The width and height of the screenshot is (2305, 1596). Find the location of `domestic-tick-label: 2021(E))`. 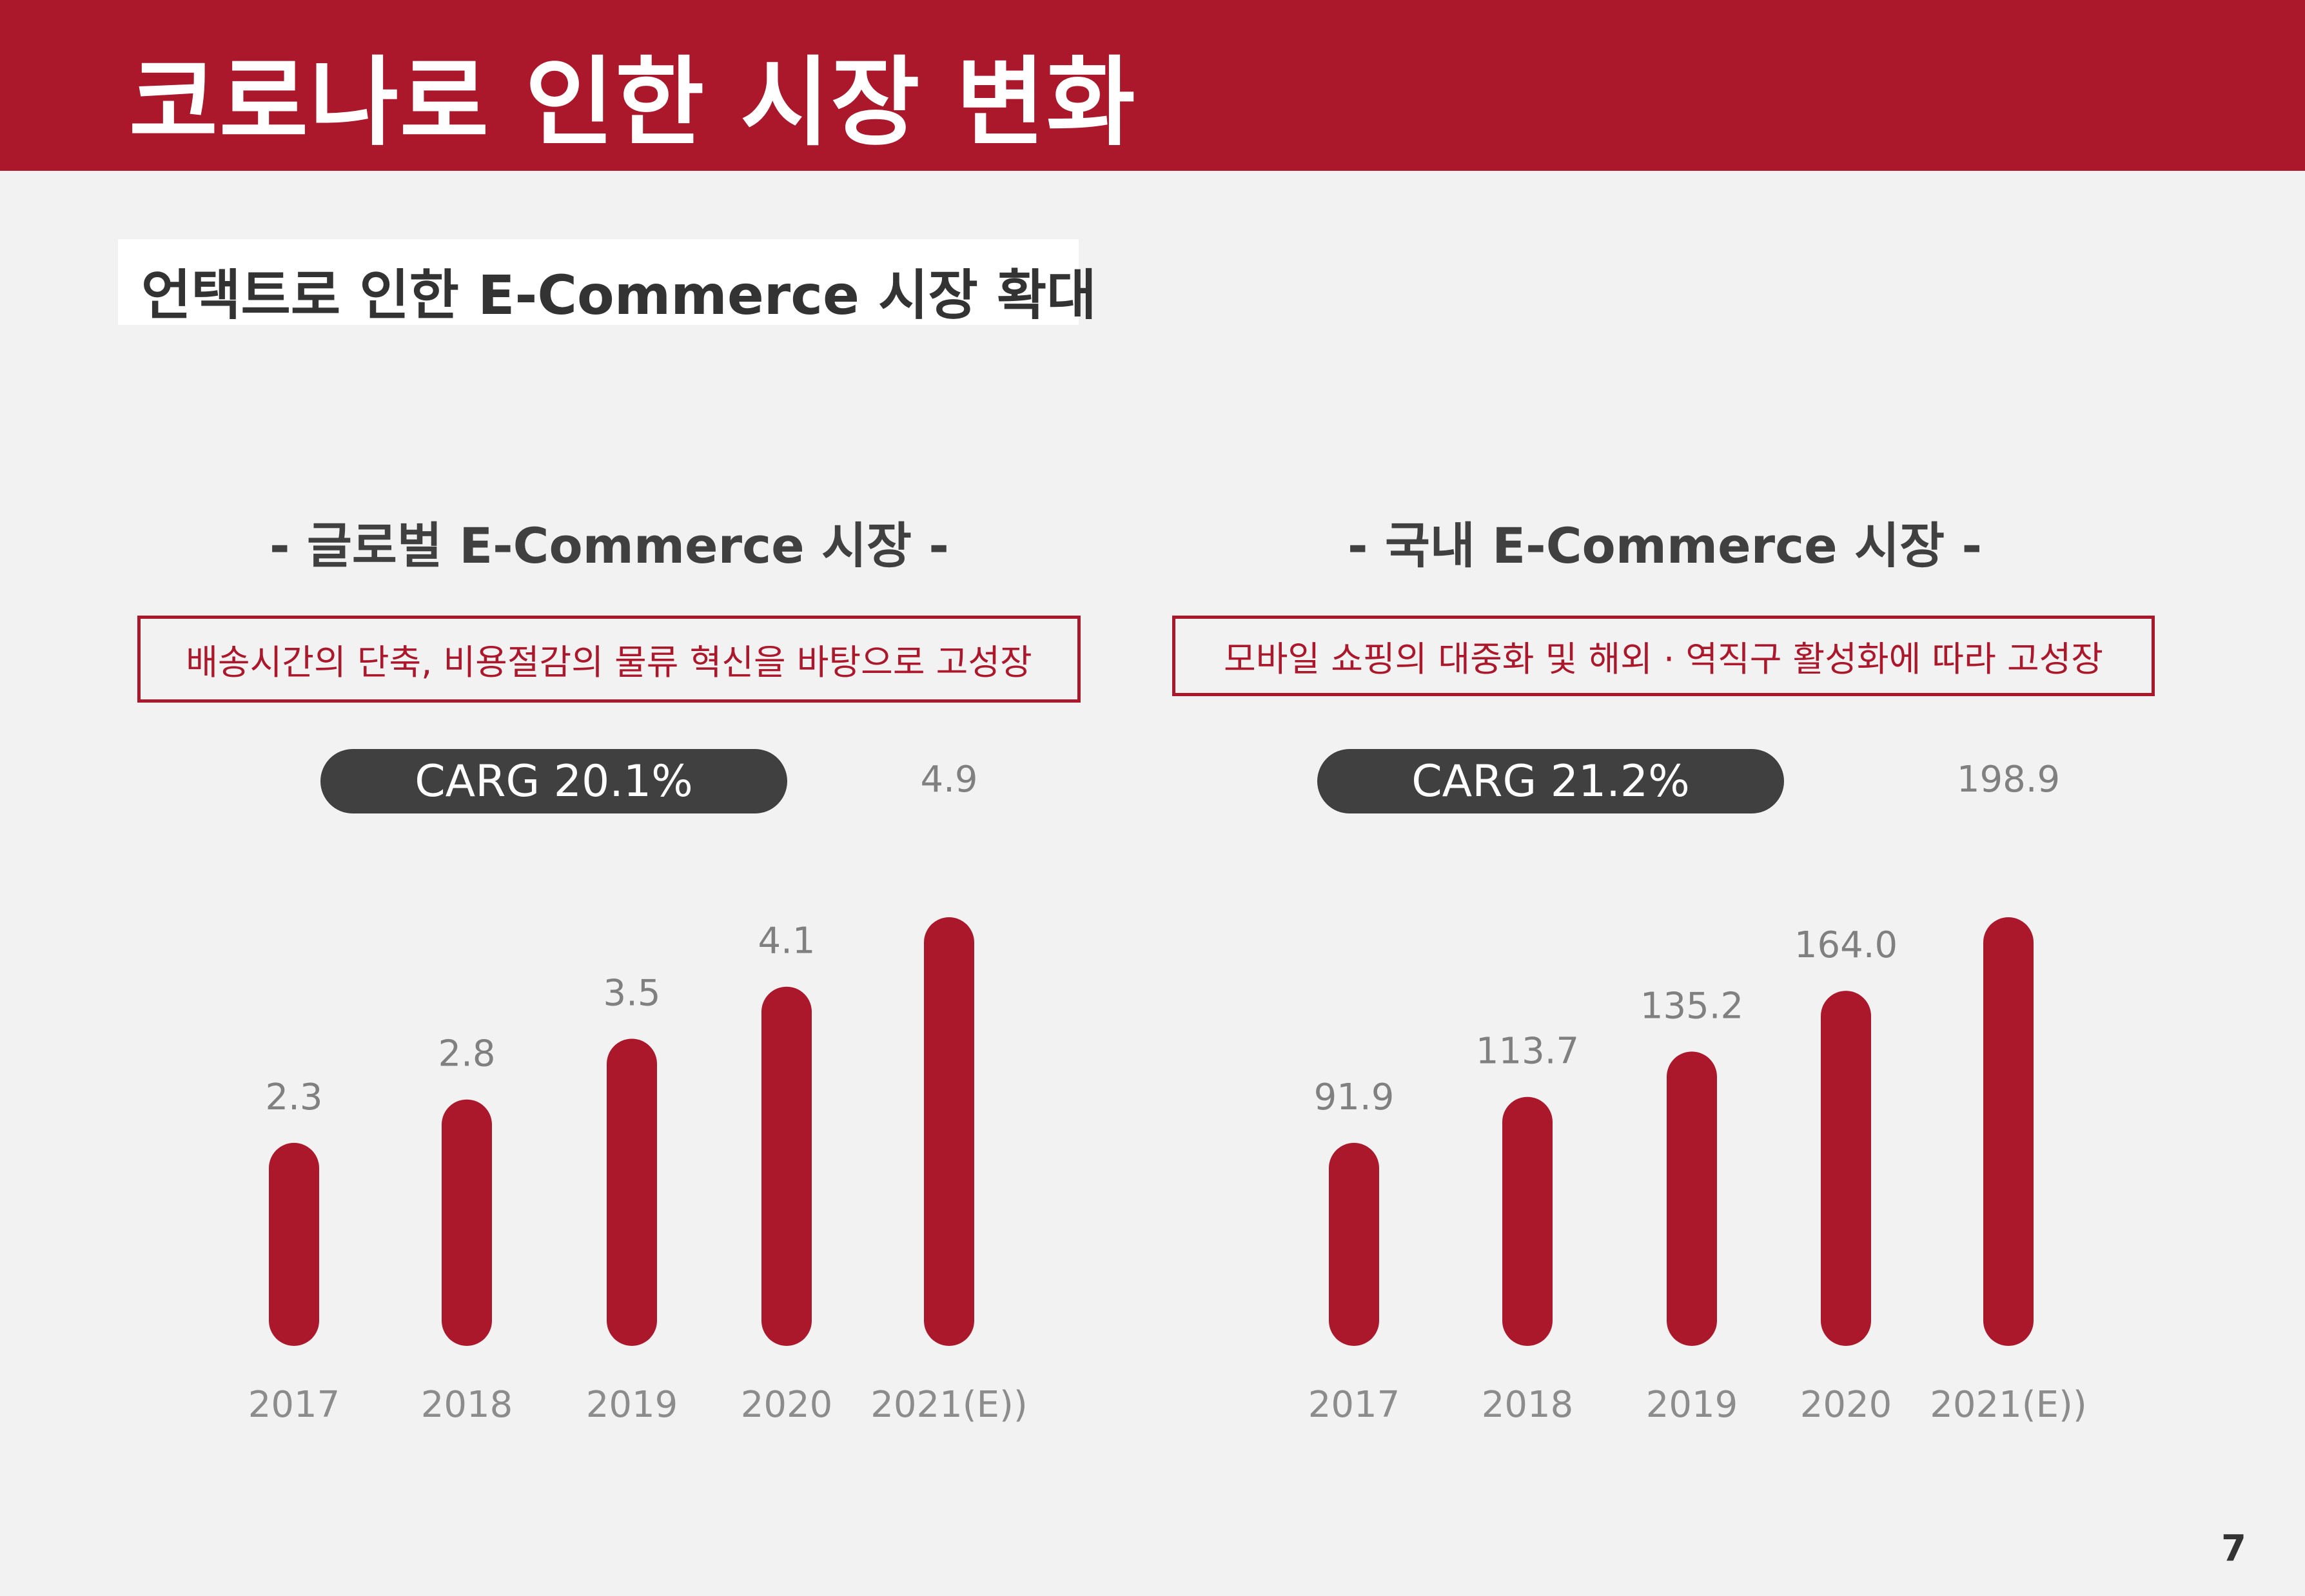

domestic-tick-label: 2021(E)) is located at coordinates (2008, 1405).